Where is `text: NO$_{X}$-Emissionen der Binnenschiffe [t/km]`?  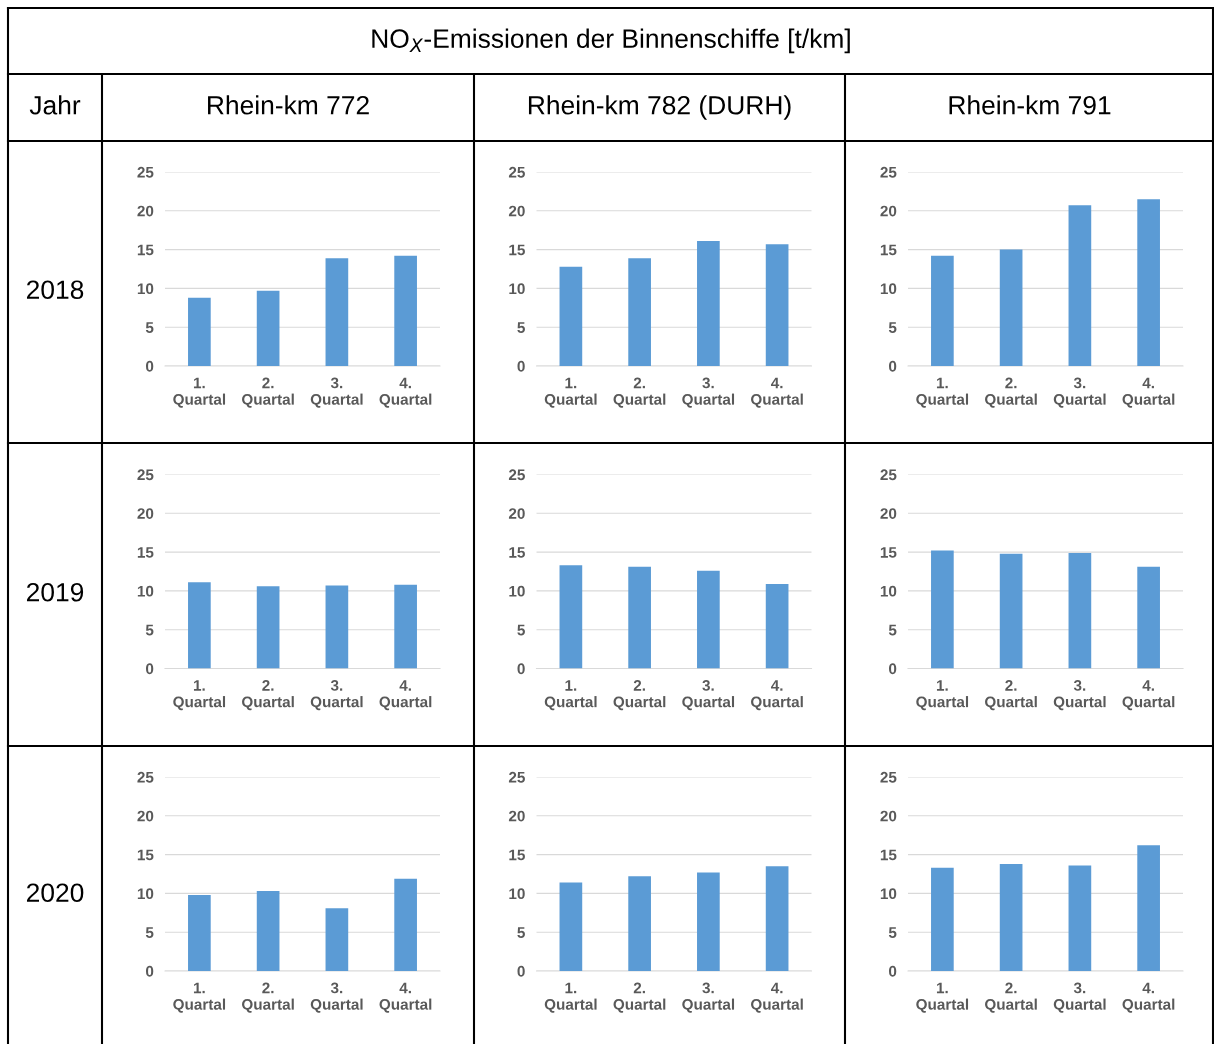
text: NO$_{X}$-Emissionen der Binnenschiffe [t/km] is located at coordinates (611, 41).